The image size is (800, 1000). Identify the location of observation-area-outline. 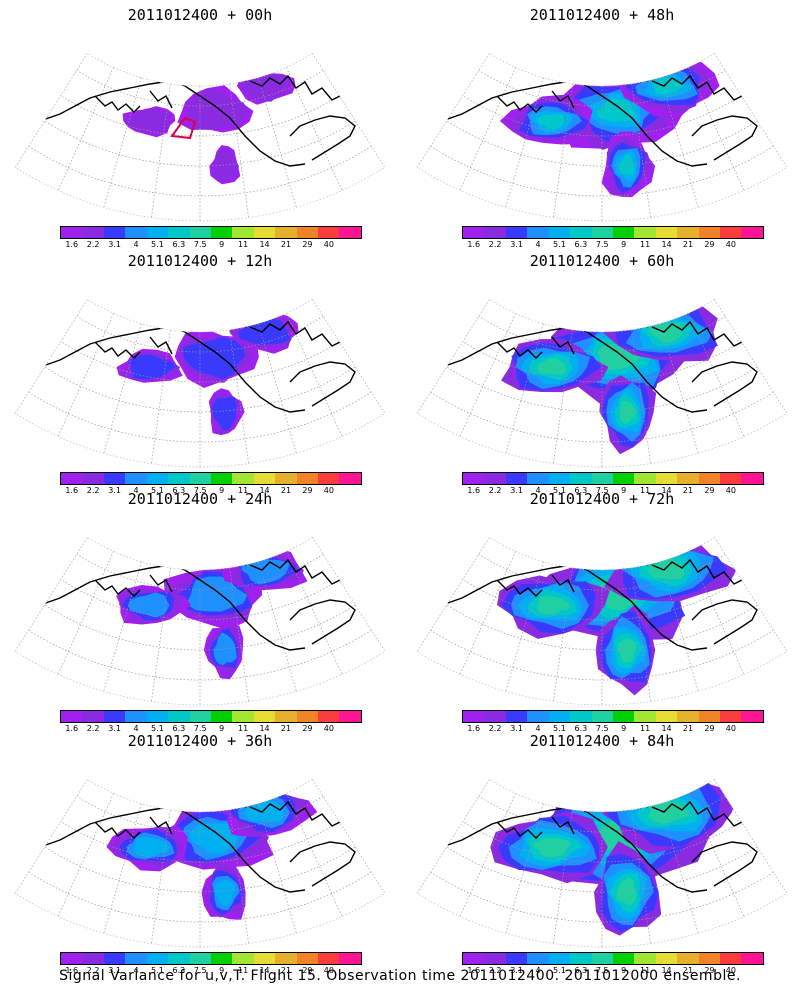
(183, 128).